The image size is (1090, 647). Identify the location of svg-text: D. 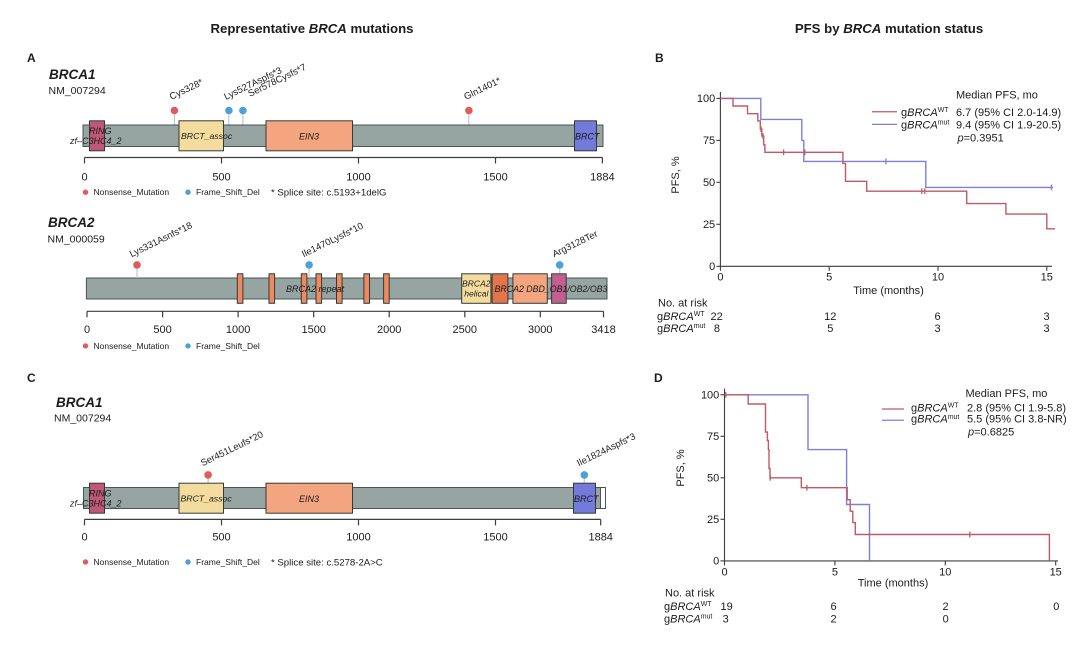
(658, 378).